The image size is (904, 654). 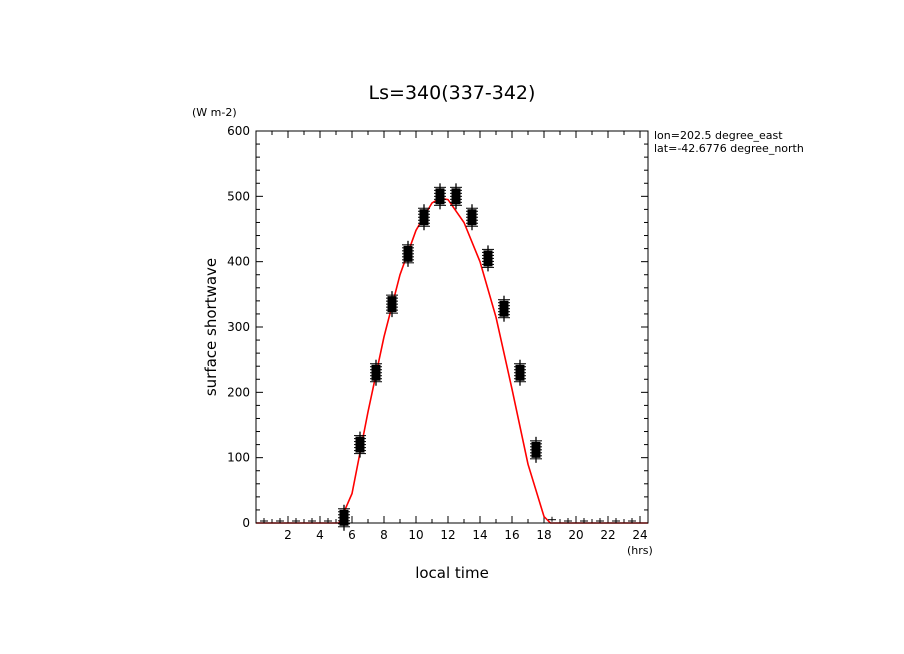 What do you see at coordinates (352, 535) in the screenshot?
I see `x-tick-label: 6` at bounding box center [352, 535].